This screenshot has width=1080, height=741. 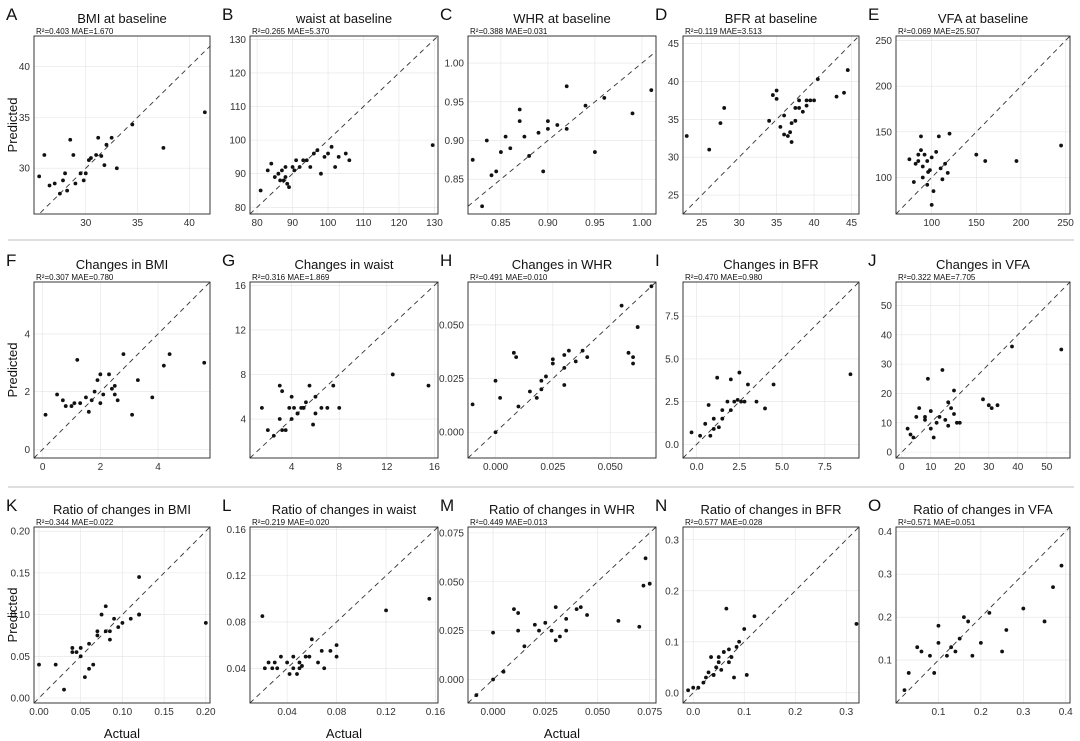 What do you see at coordinates (343, 18) in the screenshot?
I see `panel-title: waist at baseline` at bounding box center [343, 18].